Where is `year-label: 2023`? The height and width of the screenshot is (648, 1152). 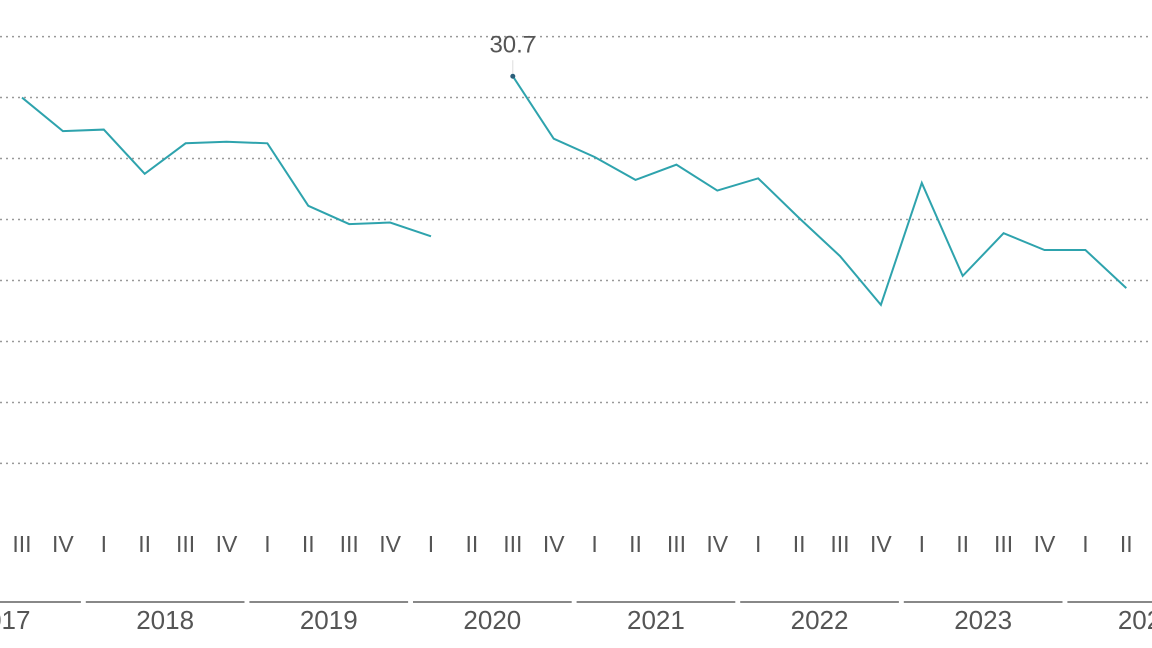 year-label: 2023 is located at coordinates (983, 620).